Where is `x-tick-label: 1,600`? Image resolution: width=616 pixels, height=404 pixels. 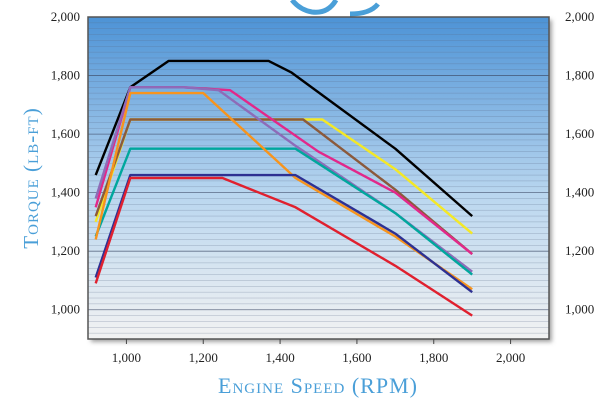
x-tick-label: 1,600 is located at coordinates (356, 357).